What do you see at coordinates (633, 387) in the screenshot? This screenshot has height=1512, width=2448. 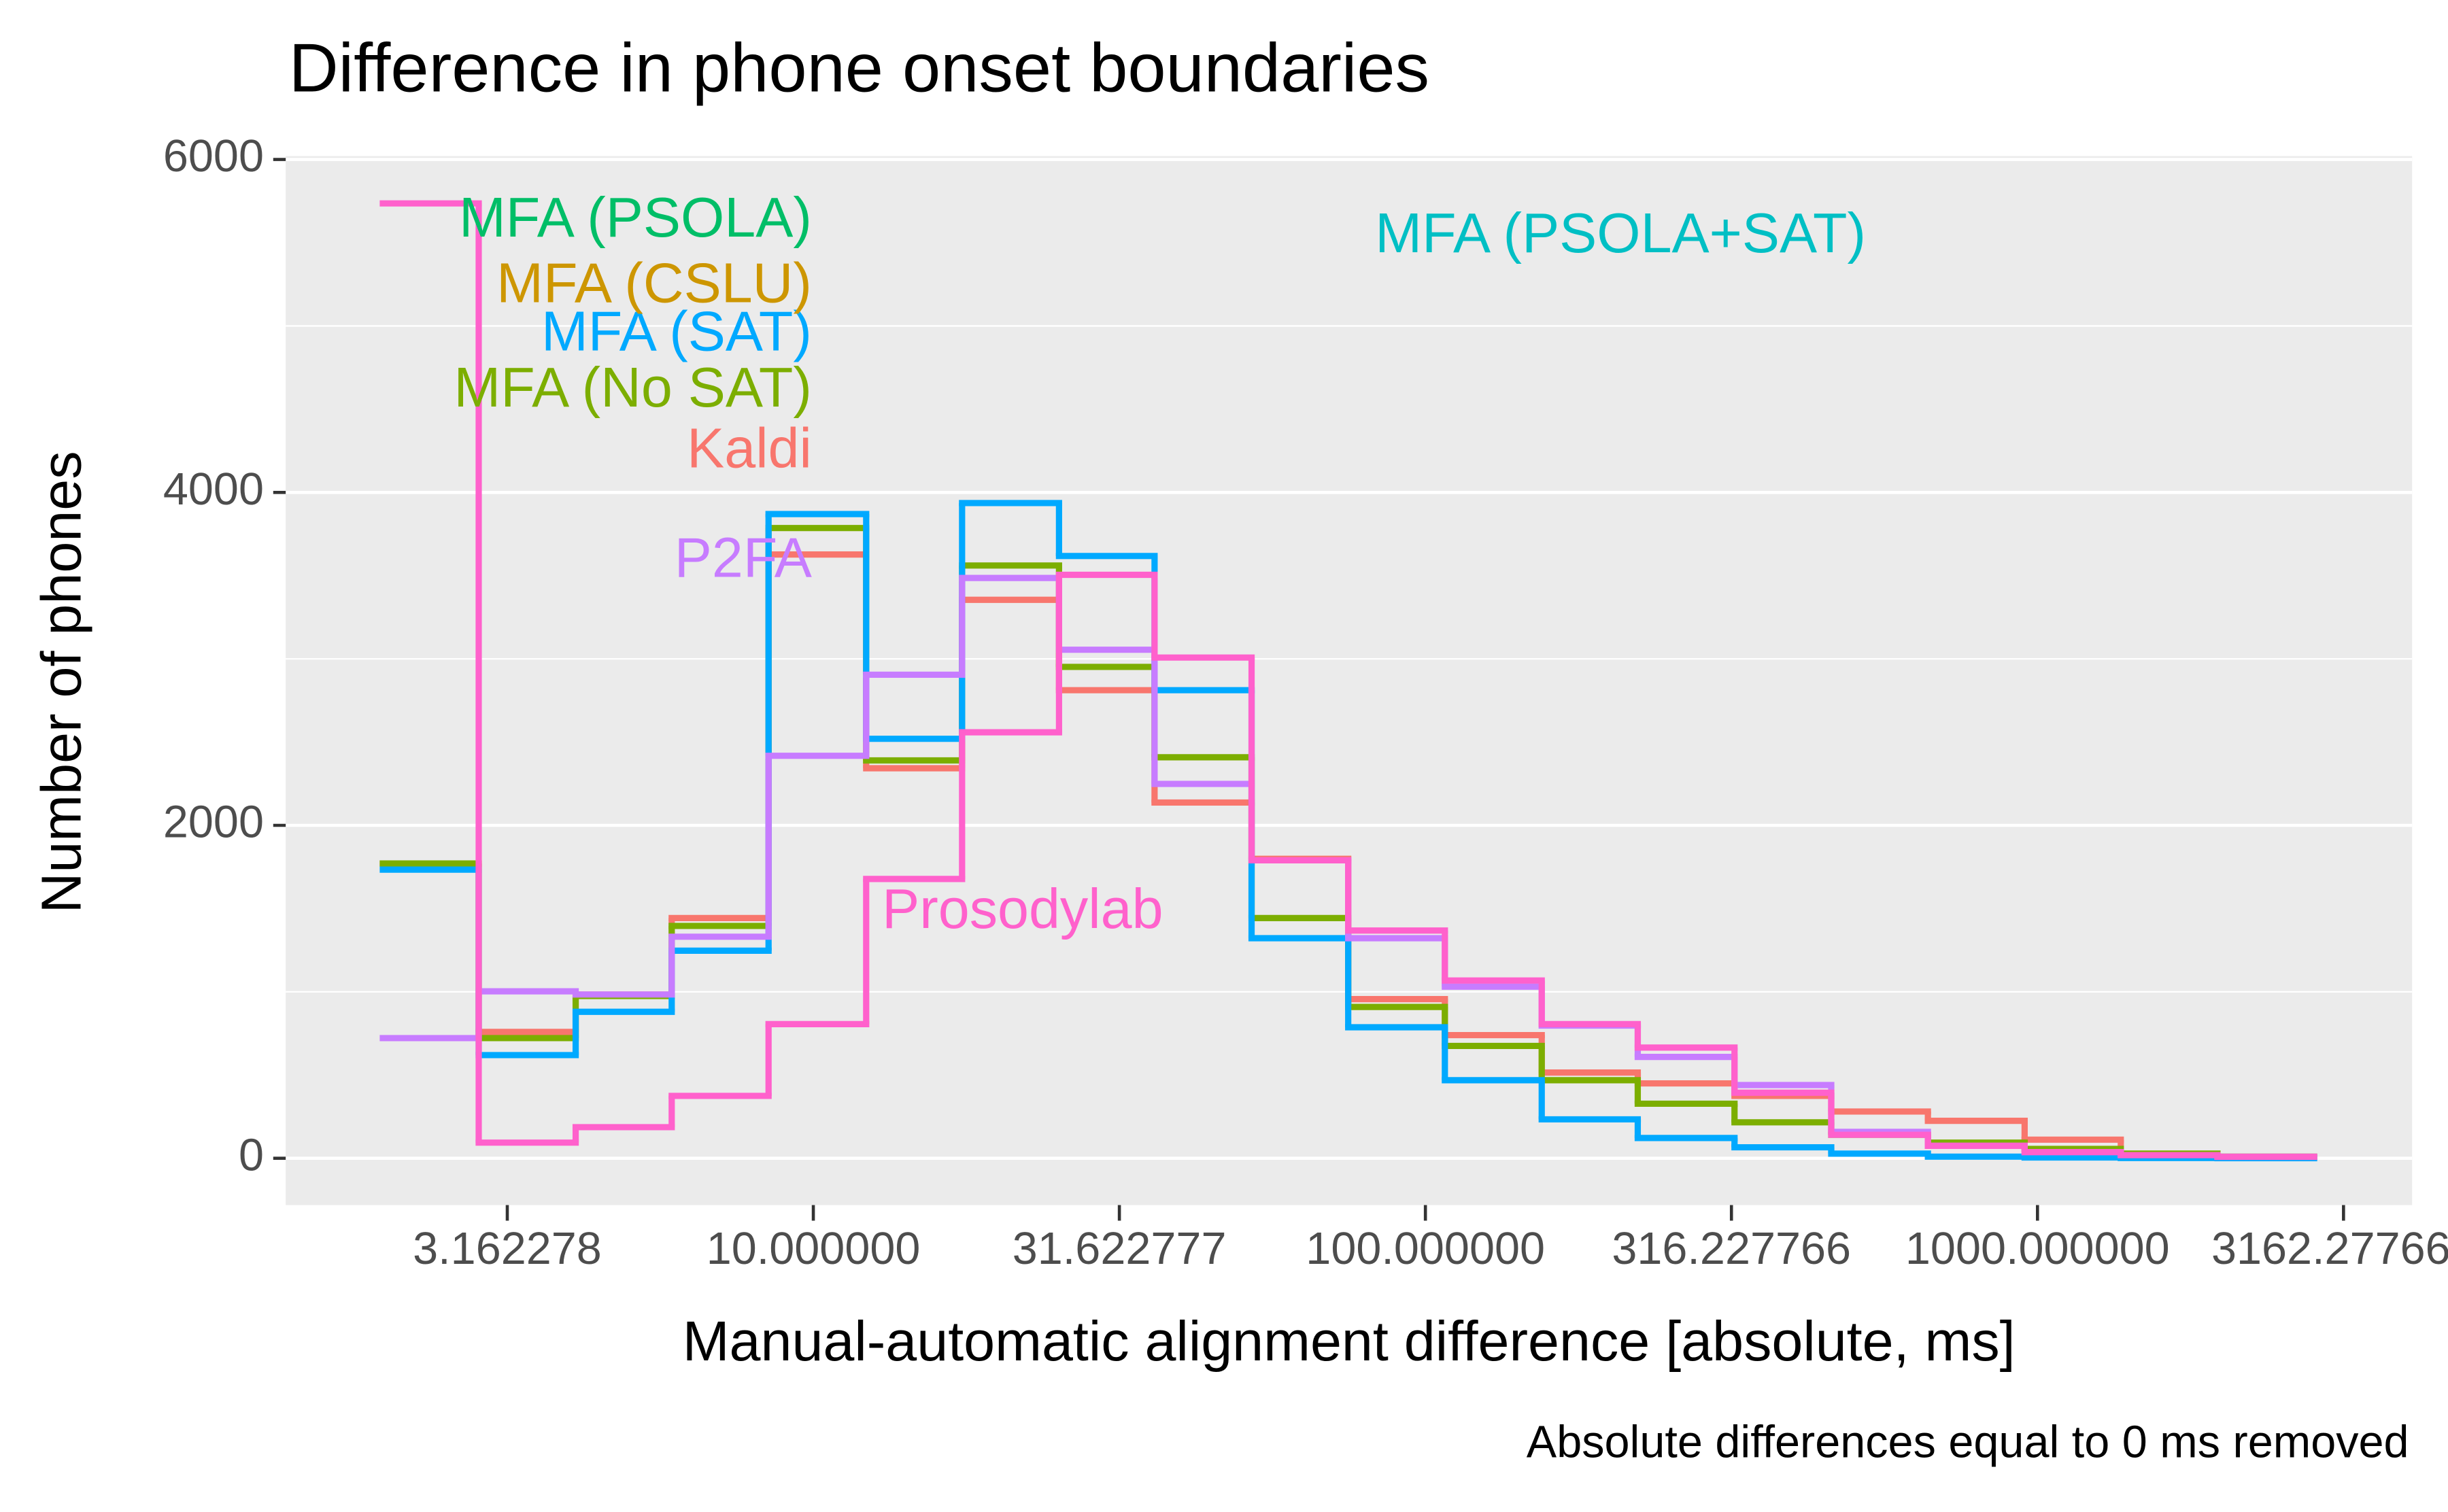 I see `series-label: MFA (No SAT)` at bounding box center [633, 387].